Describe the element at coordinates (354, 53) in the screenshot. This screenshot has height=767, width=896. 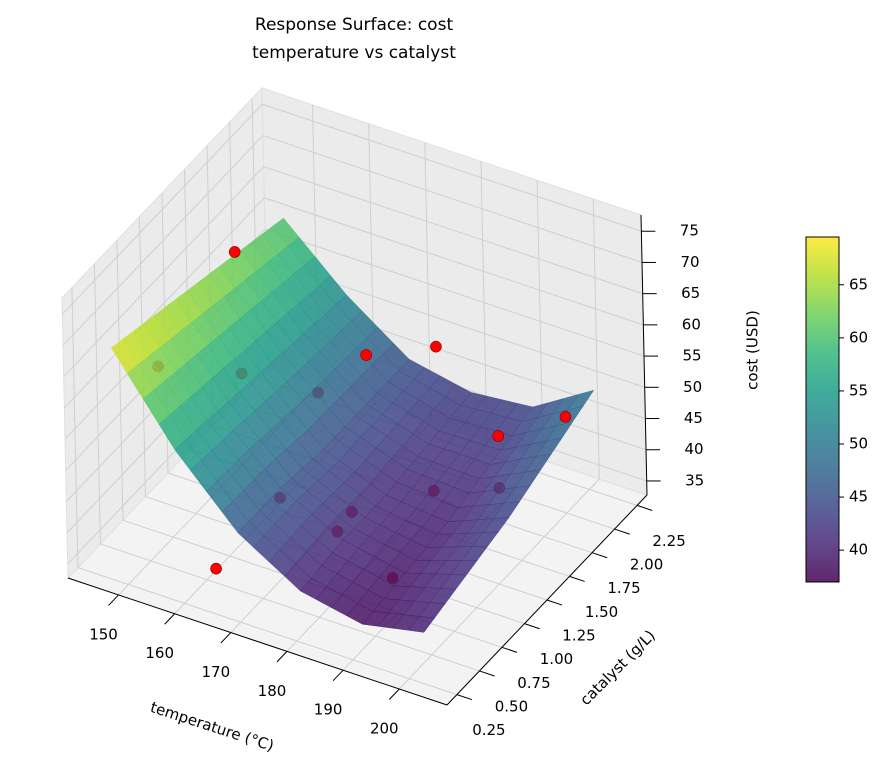
I see `chart-title: temperature vs catalyst` at that location.